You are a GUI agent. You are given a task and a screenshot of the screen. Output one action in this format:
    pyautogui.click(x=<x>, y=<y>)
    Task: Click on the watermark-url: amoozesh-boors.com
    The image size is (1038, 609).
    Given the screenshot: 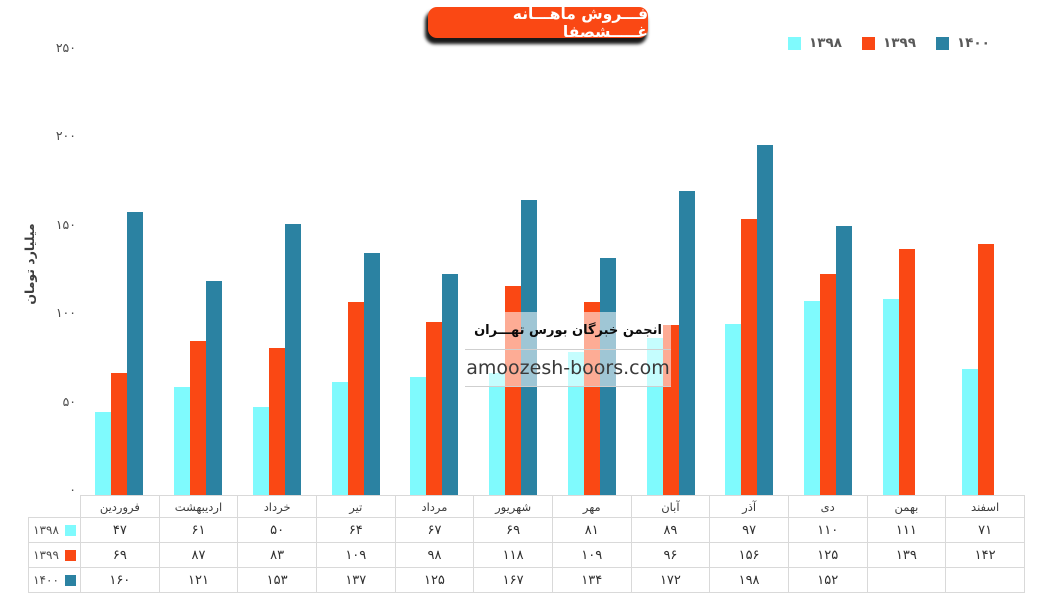 What is the action you would take?
    pyautogui.click(x=568, y=368)
    